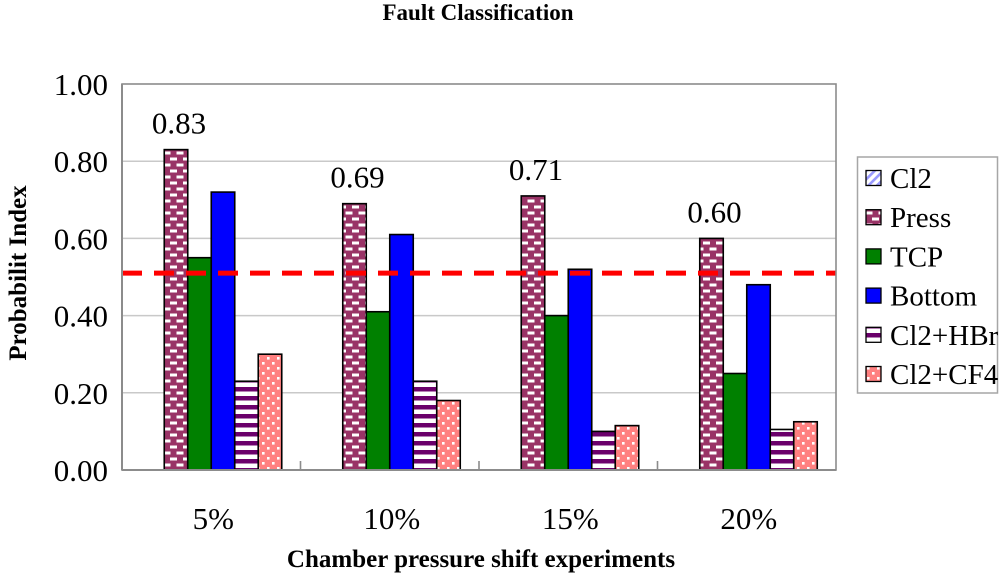 This screenshot has height=577, width=1000. I want to click on legend-swatch-cl2, so click(873, 178).